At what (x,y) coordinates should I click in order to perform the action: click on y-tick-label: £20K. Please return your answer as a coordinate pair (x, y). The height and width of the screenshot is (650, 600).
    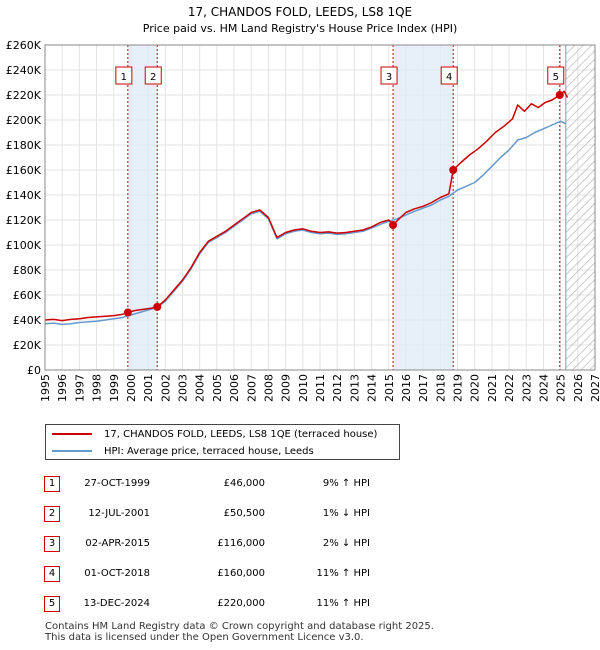
    Looking at the image, I should click on (27, 345).